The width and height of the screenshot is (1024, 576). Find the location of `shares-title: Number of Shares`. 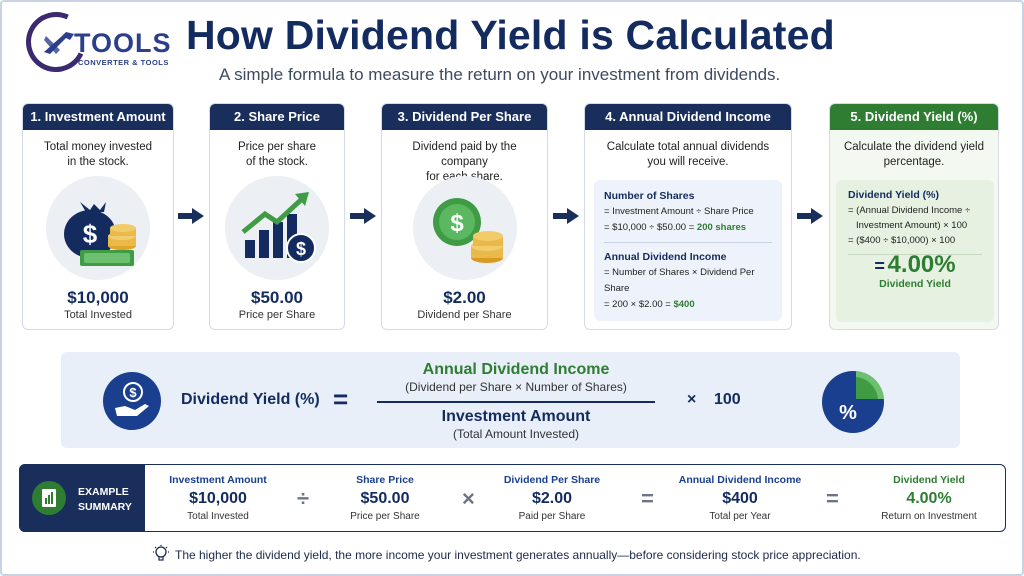

shares-title: Number of Shares is located at coordinates (649, 196).